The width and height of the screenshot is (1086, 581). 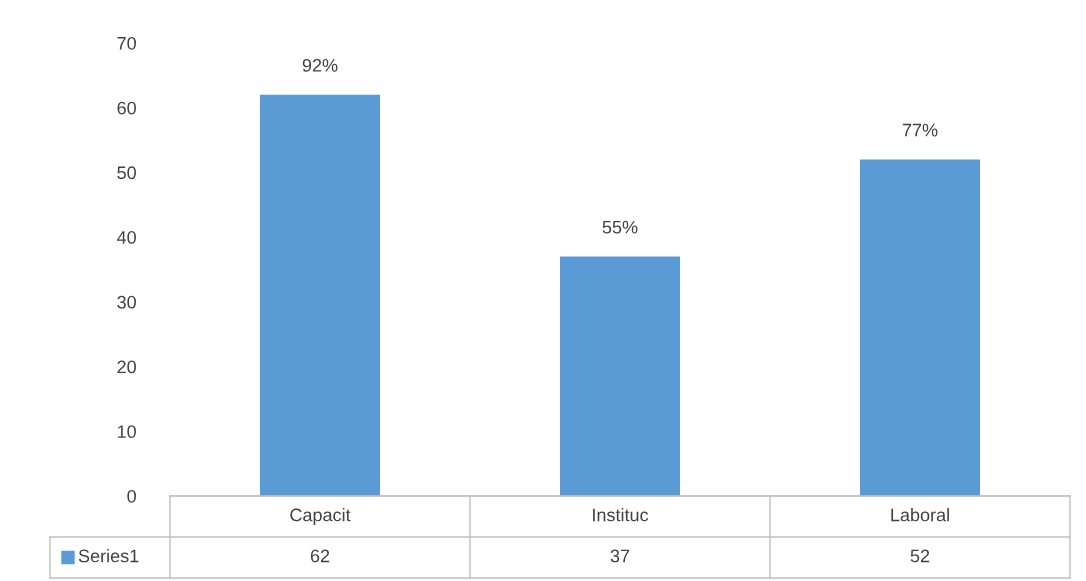 What do you see at coordinates (126, 302) in the screenshot?
I see `y-tick-label: 30` at bounding box center [126, 302].